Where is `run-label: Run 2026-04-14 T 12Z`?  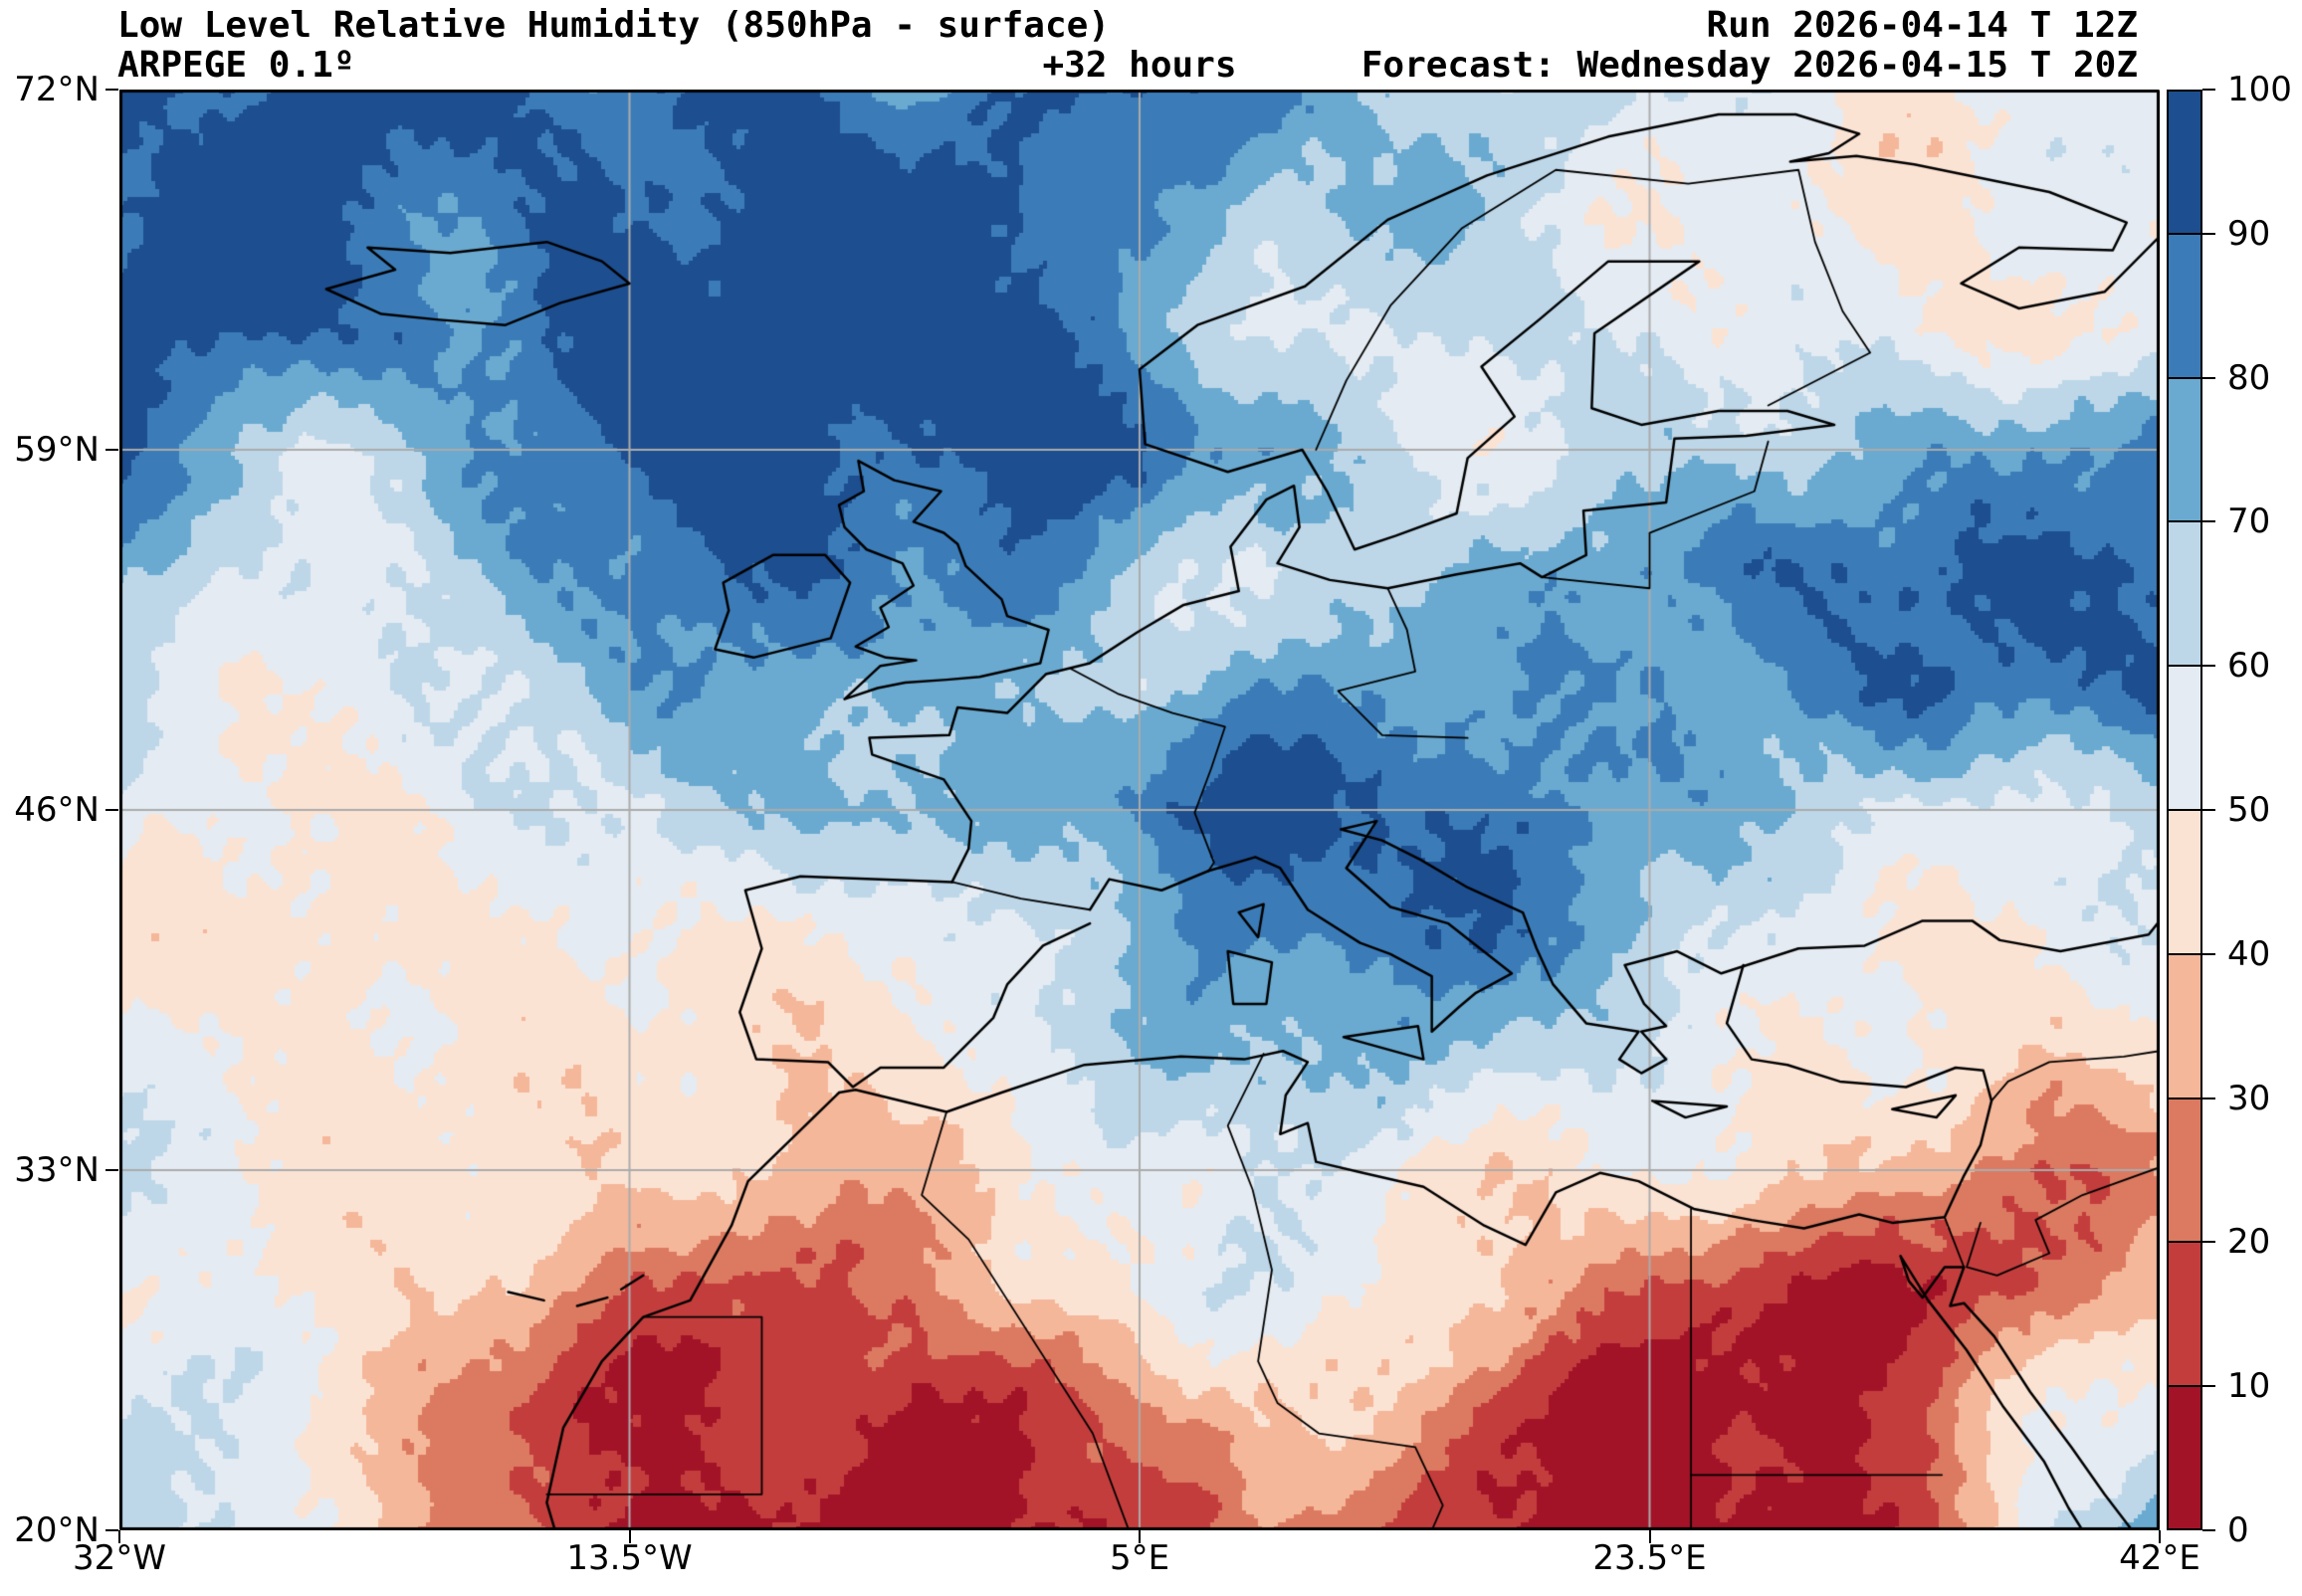 run-label: Run 2026-04-14 T 12Z is located at coordinates (1922, 25).